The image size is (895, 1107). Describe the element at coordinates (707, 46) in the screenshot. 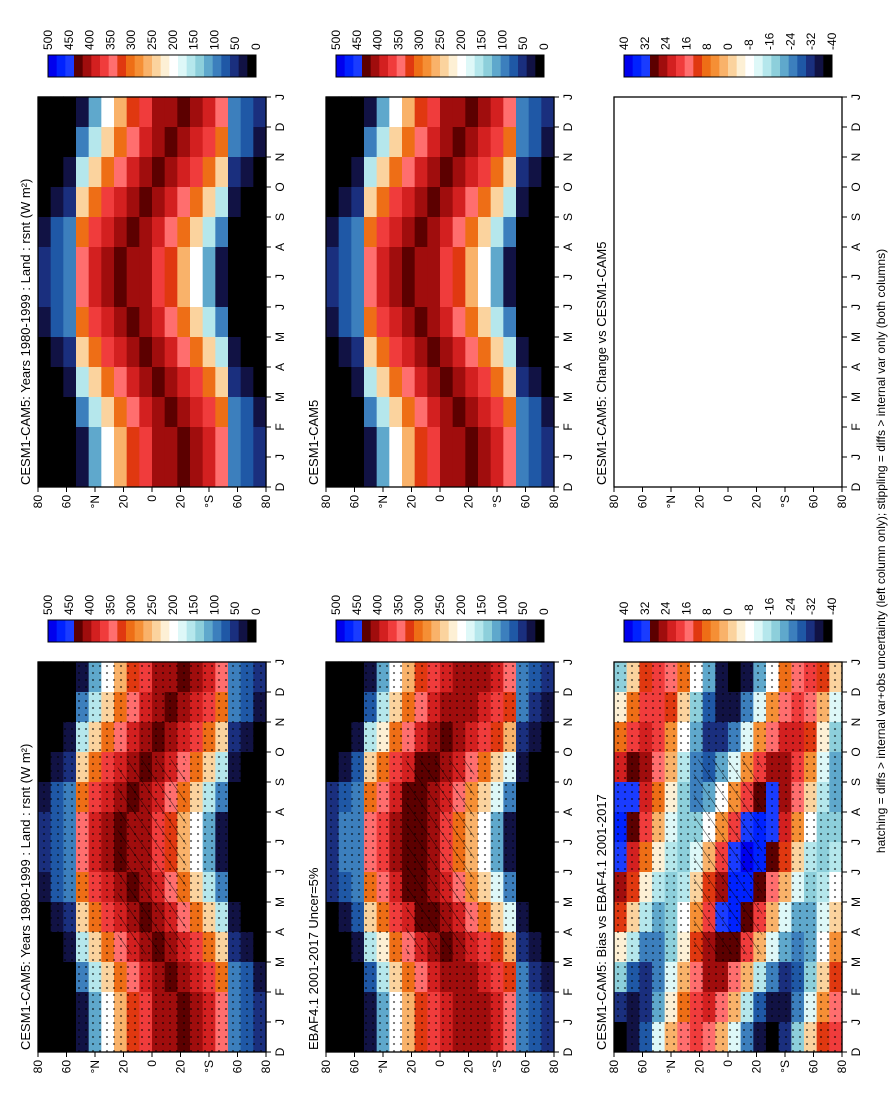

I see `colorbar-label: 8` at that location.